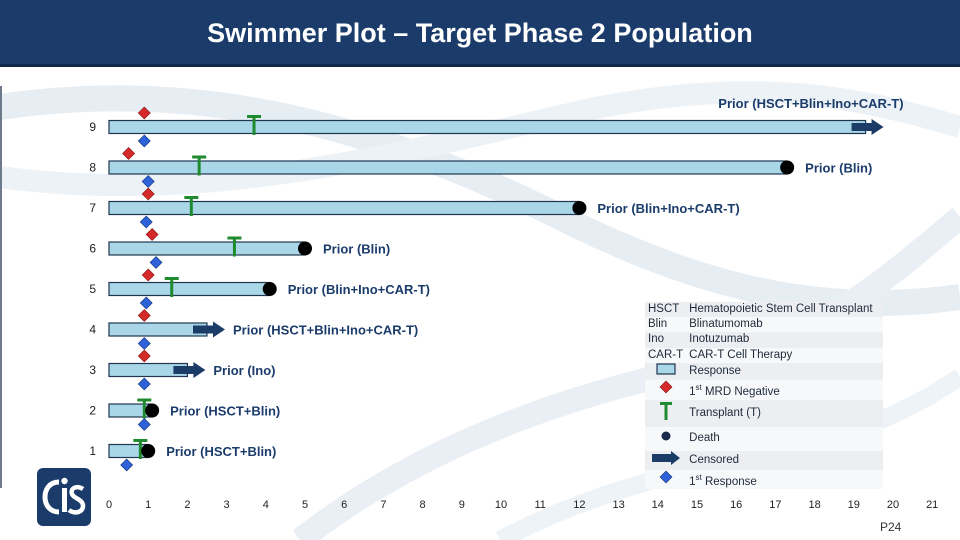  Describe the element at coordinates (784, 438) in the screenshot. I see `legend-death-label: Death` at that location.